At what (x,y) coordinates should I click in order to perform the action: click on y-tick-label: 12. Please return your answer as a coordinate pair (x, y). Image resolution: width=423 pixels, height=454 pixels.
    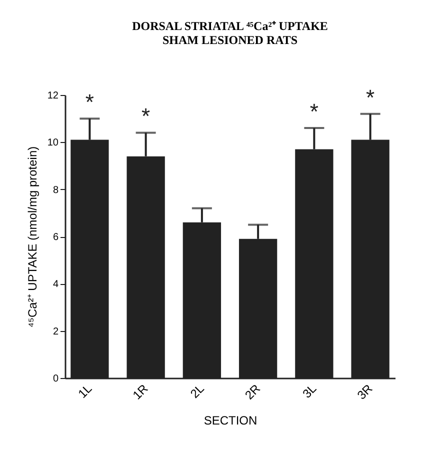
    Looking at the image, I should click on (53, 96).